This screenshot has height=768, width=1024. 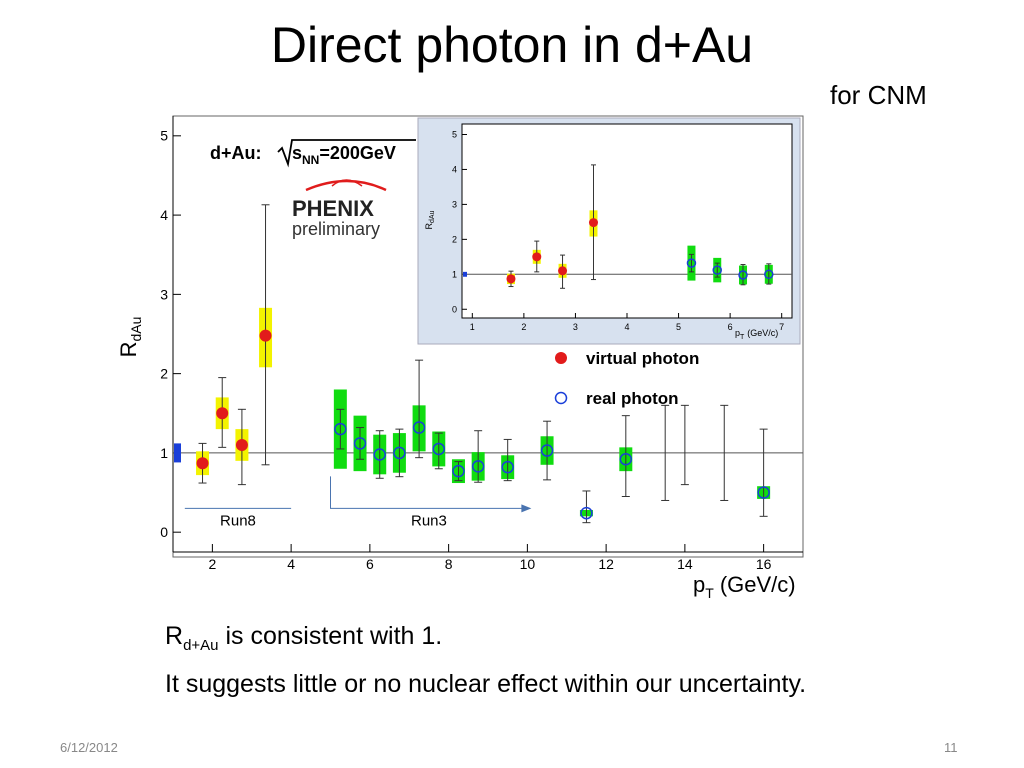 I want to click on main-normalization-box, so click(x=177, y=453).